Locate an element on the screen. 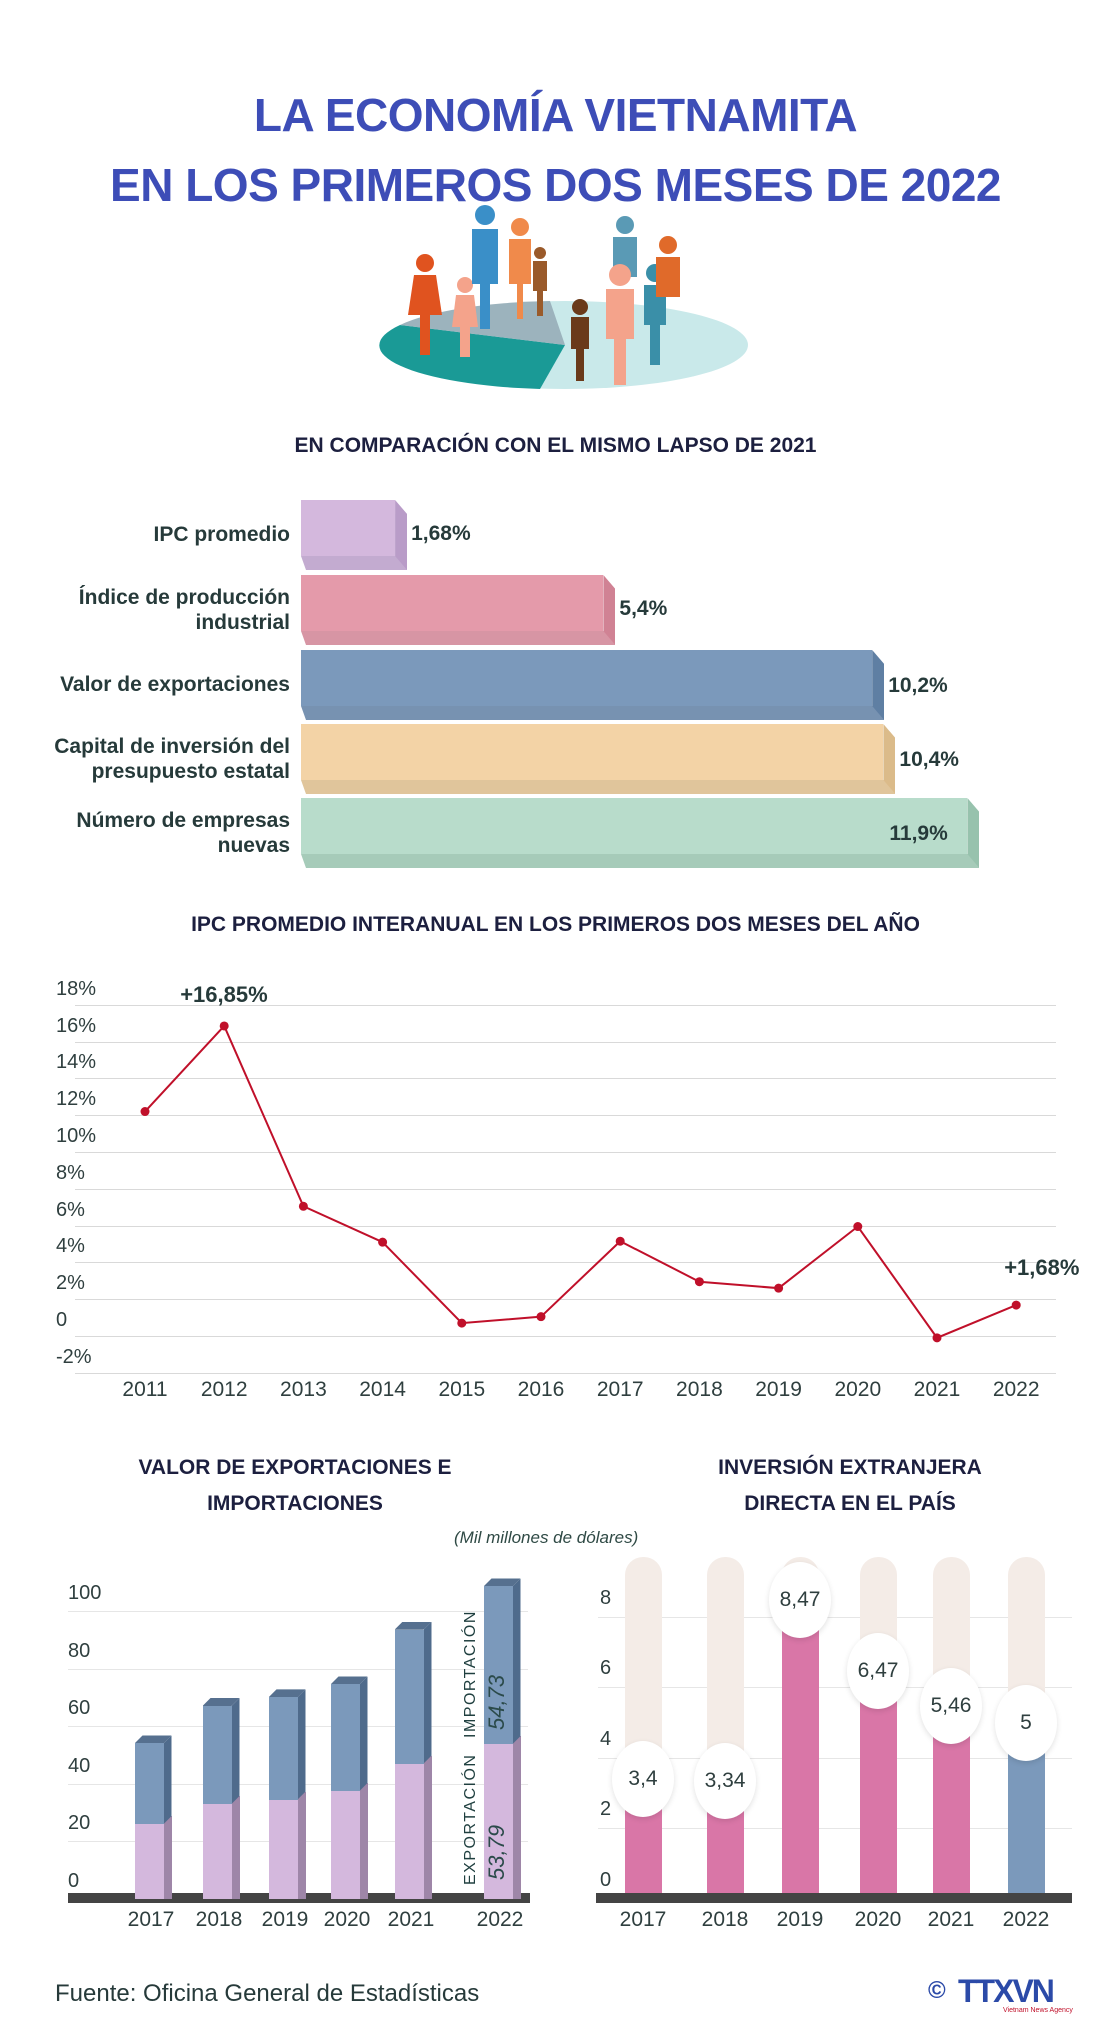  x-tick-label: 2018 is located at coordinates (699, 1389).